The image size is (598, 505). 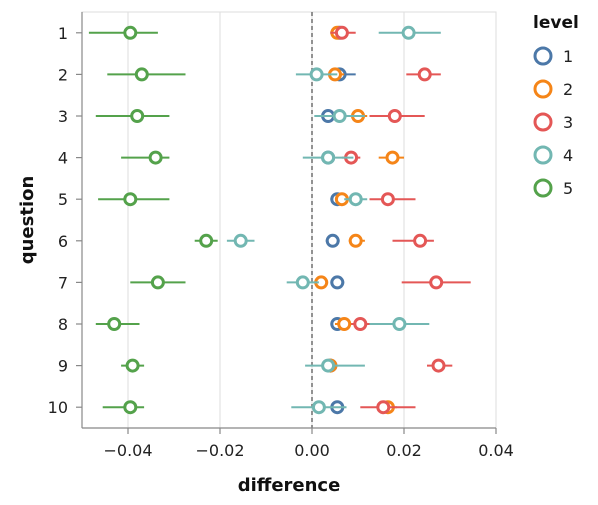 What do you see at coordinates (219, 450) in the screenshot?
I see `x-tick-label: −0.02` at bounding box center [219, 450].